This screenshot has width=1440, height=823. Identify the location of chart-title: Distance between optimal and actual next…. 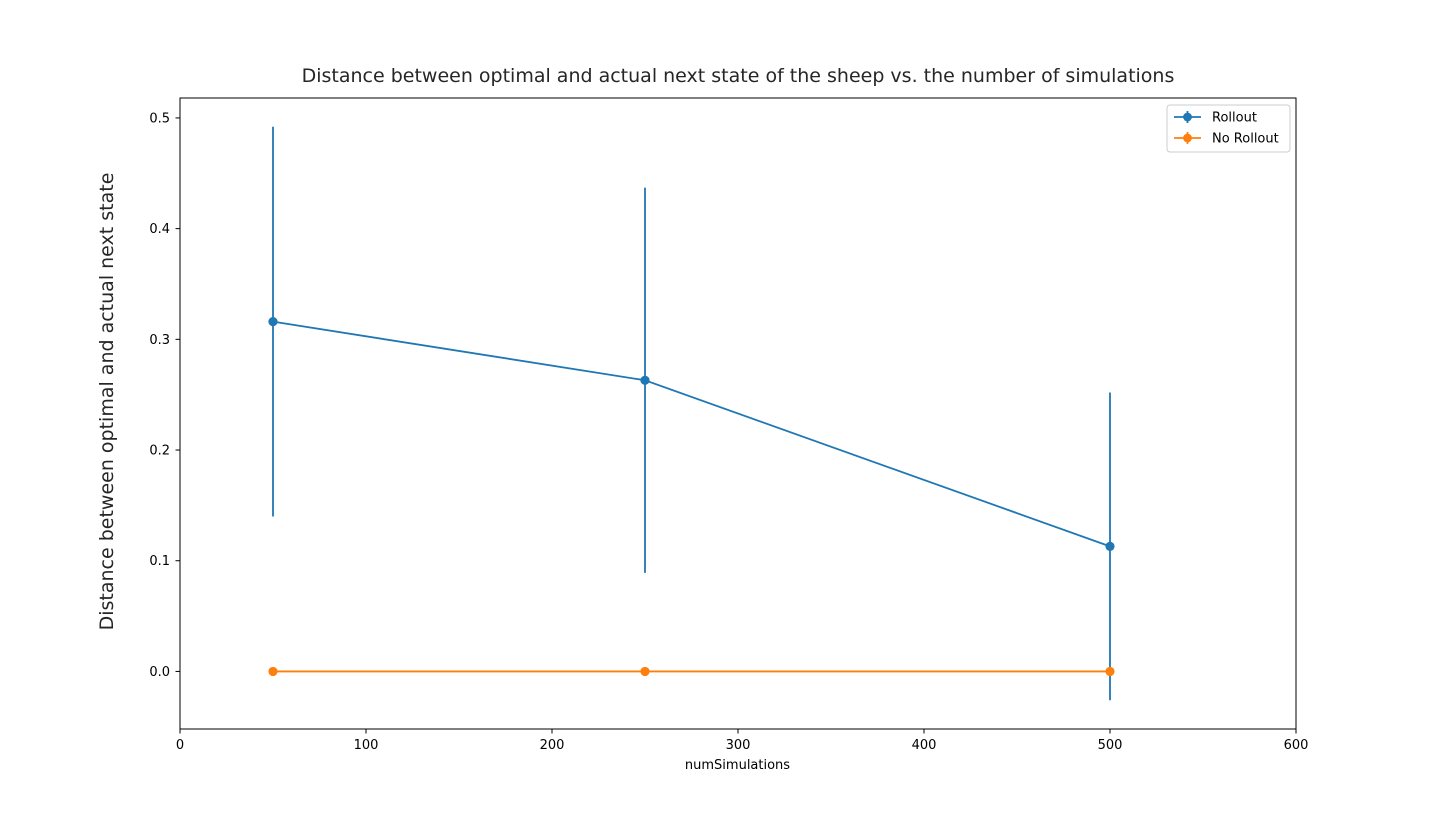
(738, 76).